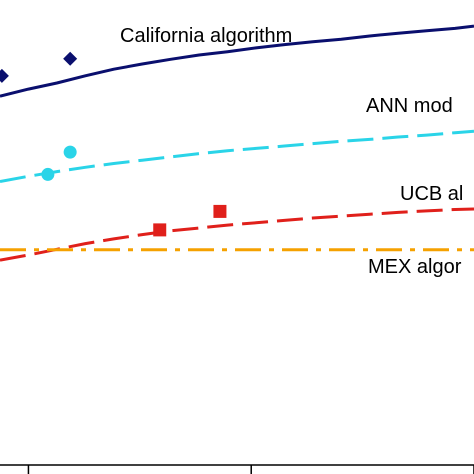 The image size is (474, 474). What do you see at coordinates (415, 267) in the screenshot?
I see `series-label-mex: MEX algor` at bounding box center [415, 267].